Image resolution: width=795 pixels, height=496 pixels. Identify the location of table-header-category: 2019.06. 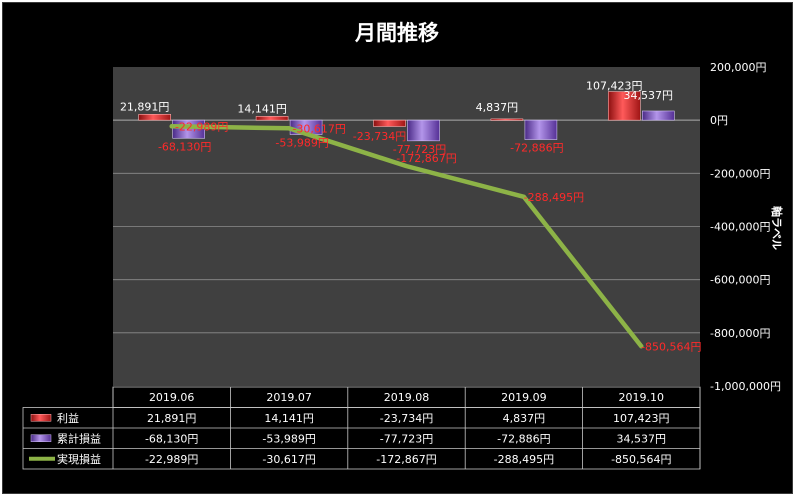
(172, 397).